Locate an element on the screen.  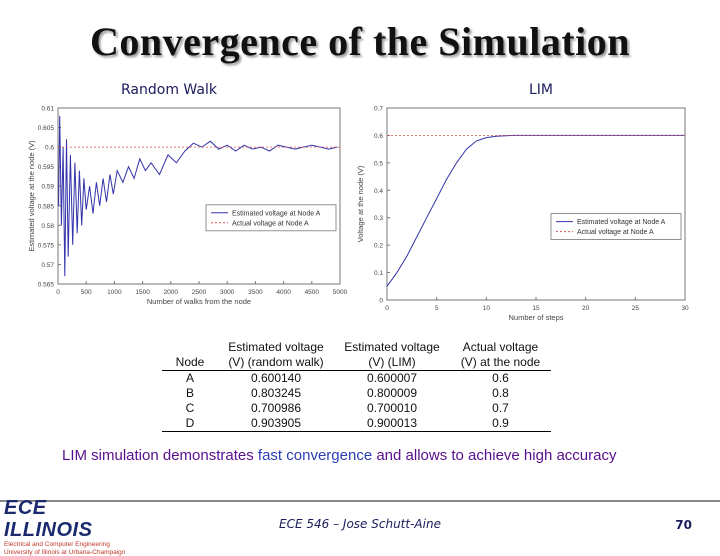
rw-x-tick-label: 2000 is located at coordinates (171, 292).